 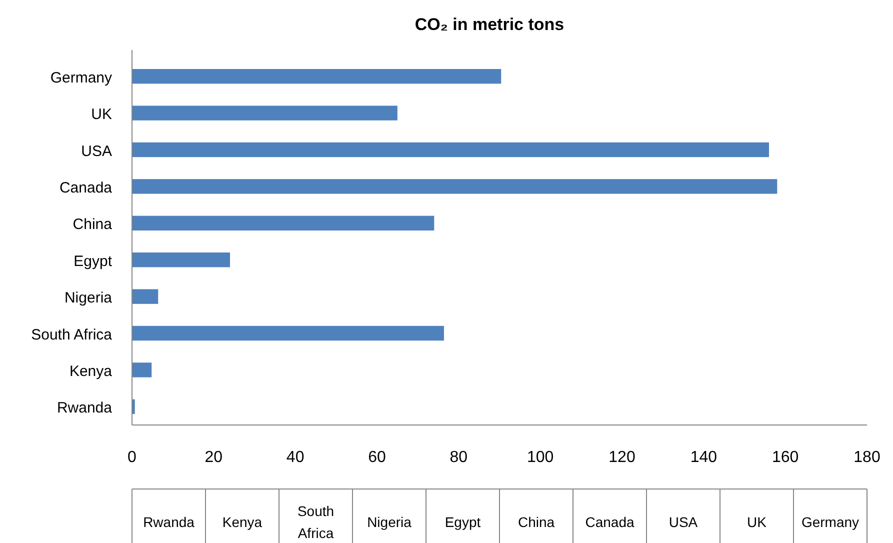 What do you see at coordinates (72, 335) in the screenshot?
I see `y-tick-label: South Africa` at bounding box center [72, 335].